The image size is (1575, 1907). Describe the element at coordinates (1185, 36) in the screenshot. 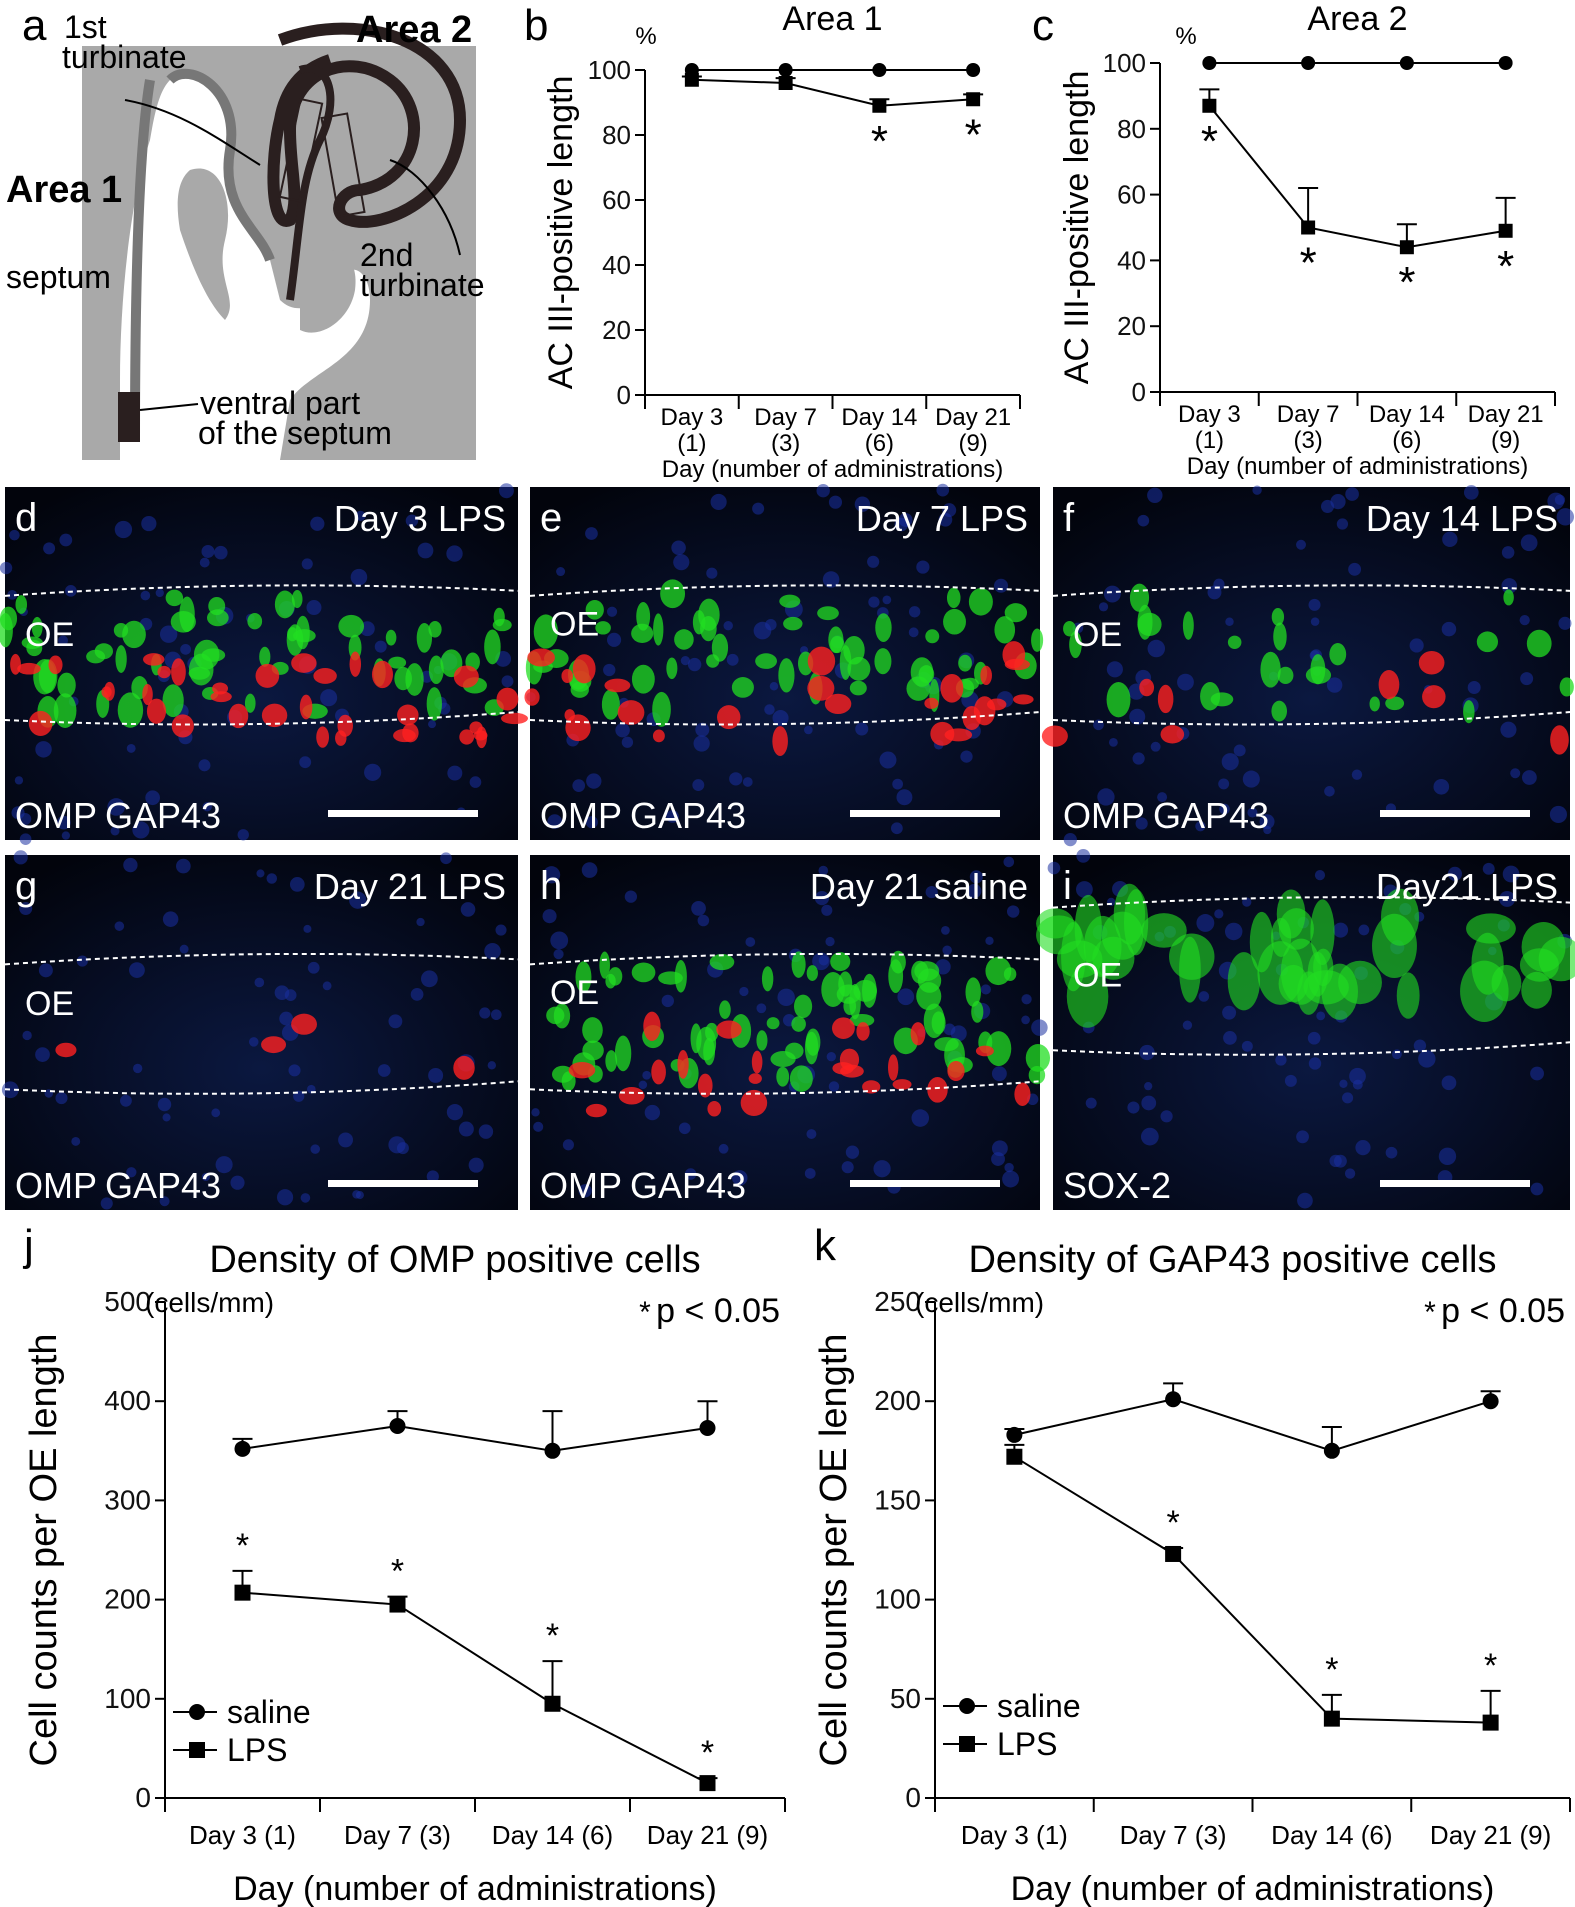

I see `y-unit-label: %` at that location.